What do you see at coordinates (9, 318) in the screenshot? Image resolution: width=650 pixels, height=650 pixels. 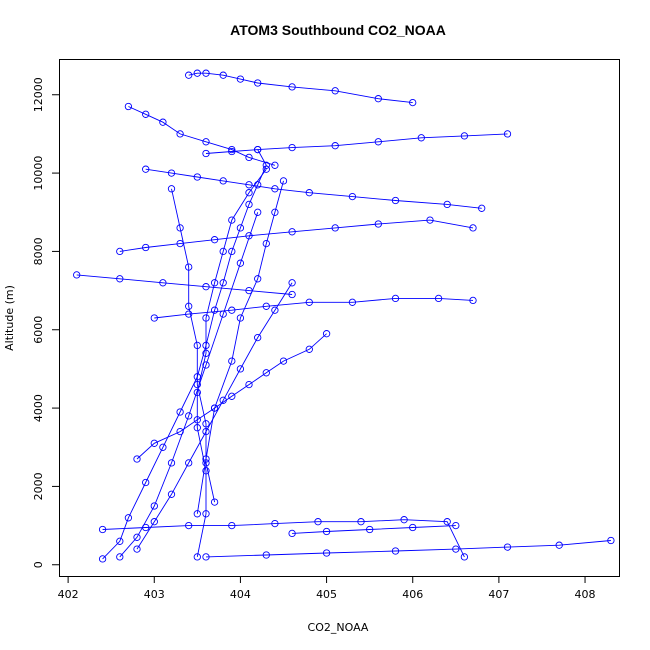 I see `y-axis-label: Altitude (m)` at bounding box center [9, 318].